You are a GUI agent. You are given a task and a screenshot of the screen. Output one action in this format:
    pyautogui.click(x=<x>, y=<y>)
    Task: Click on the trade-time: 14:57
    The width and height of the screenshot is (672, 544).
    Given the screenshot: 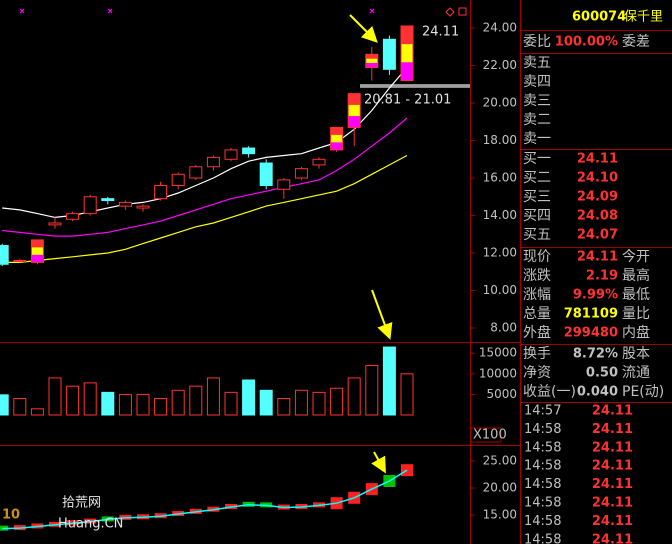 What is the action you would take?
    pyautogui.click(x=542, y=411)
    